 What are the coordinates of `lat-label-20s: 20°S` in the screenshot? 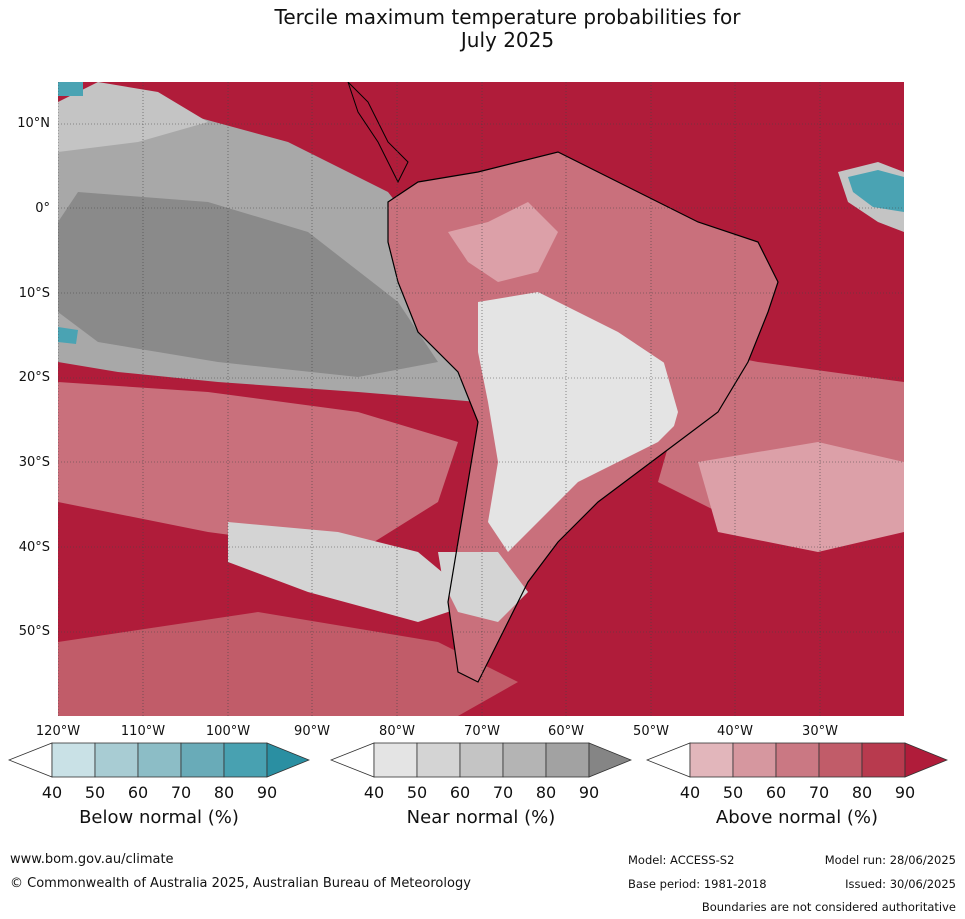 It's located at (34, 377).